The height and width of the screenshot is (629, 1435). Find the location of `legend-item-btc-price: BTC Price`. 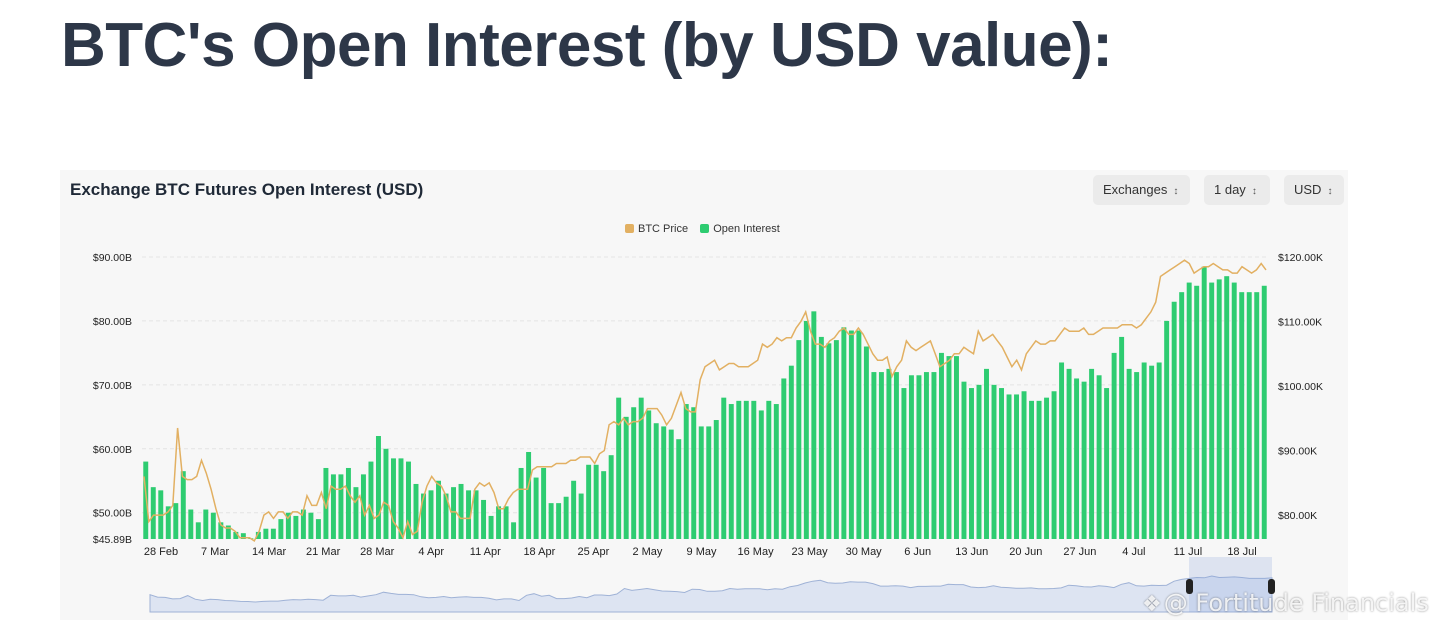

legend-item-btc-price: BTC Price is located at coordinates (656, 229).